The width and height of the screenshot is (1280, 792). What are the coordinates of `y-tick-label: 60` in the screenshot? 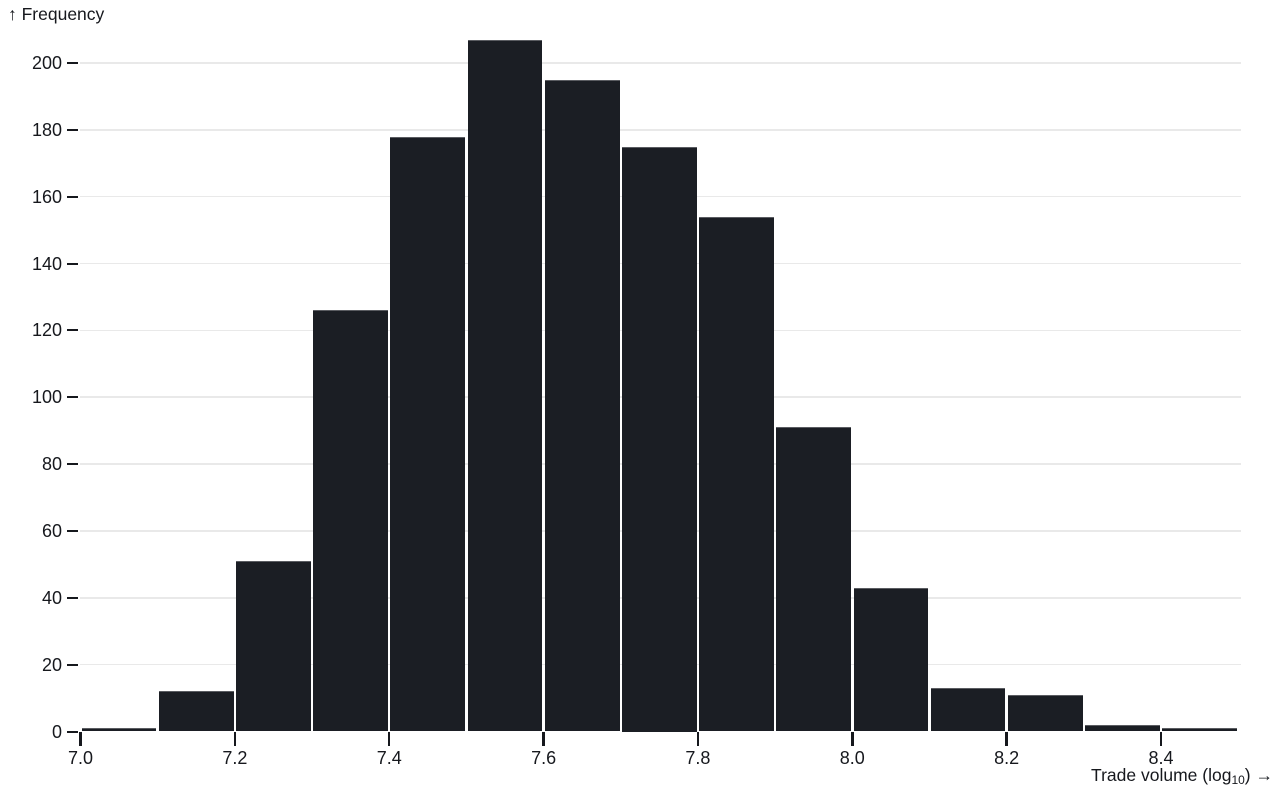 It's located at (51, 530).